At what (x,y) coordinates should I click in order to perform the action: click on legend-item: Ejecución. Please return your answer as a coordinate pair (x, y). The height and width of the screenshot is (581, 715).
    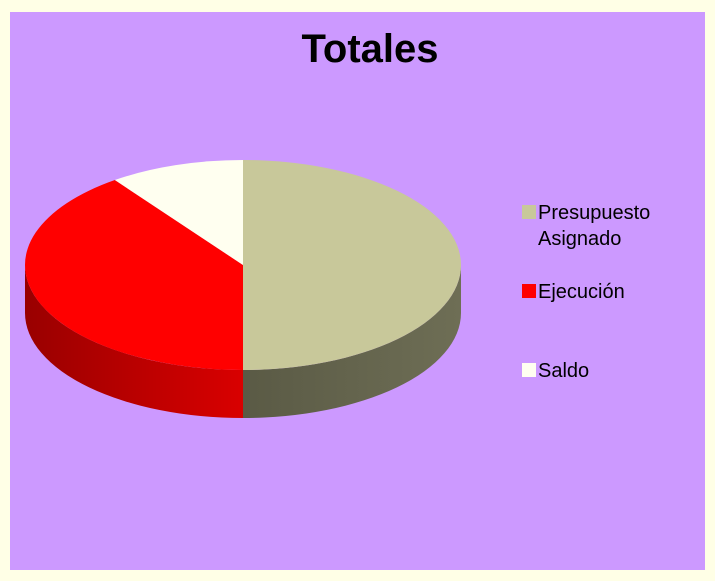
    Looking at the image, I should click on (615, 292).